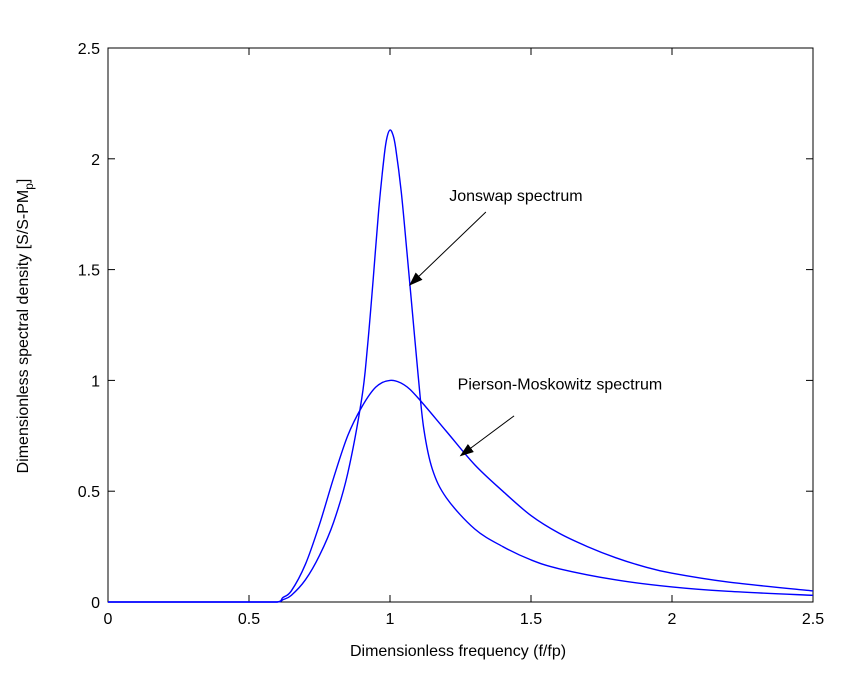  I want to click on x-tick-label: 1.5, so click(531, 619).